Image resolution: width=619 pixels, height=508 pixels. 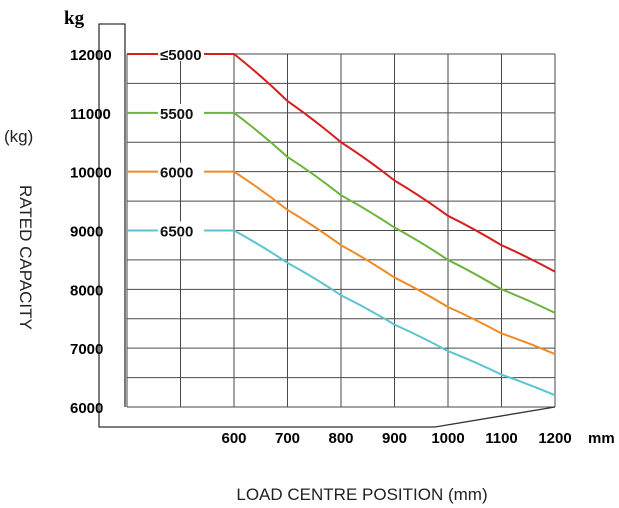 What do you see at coordinates (74, 18) in the screenshot?
I see `unit-top-label: kg` at bounding box center [74, 18].